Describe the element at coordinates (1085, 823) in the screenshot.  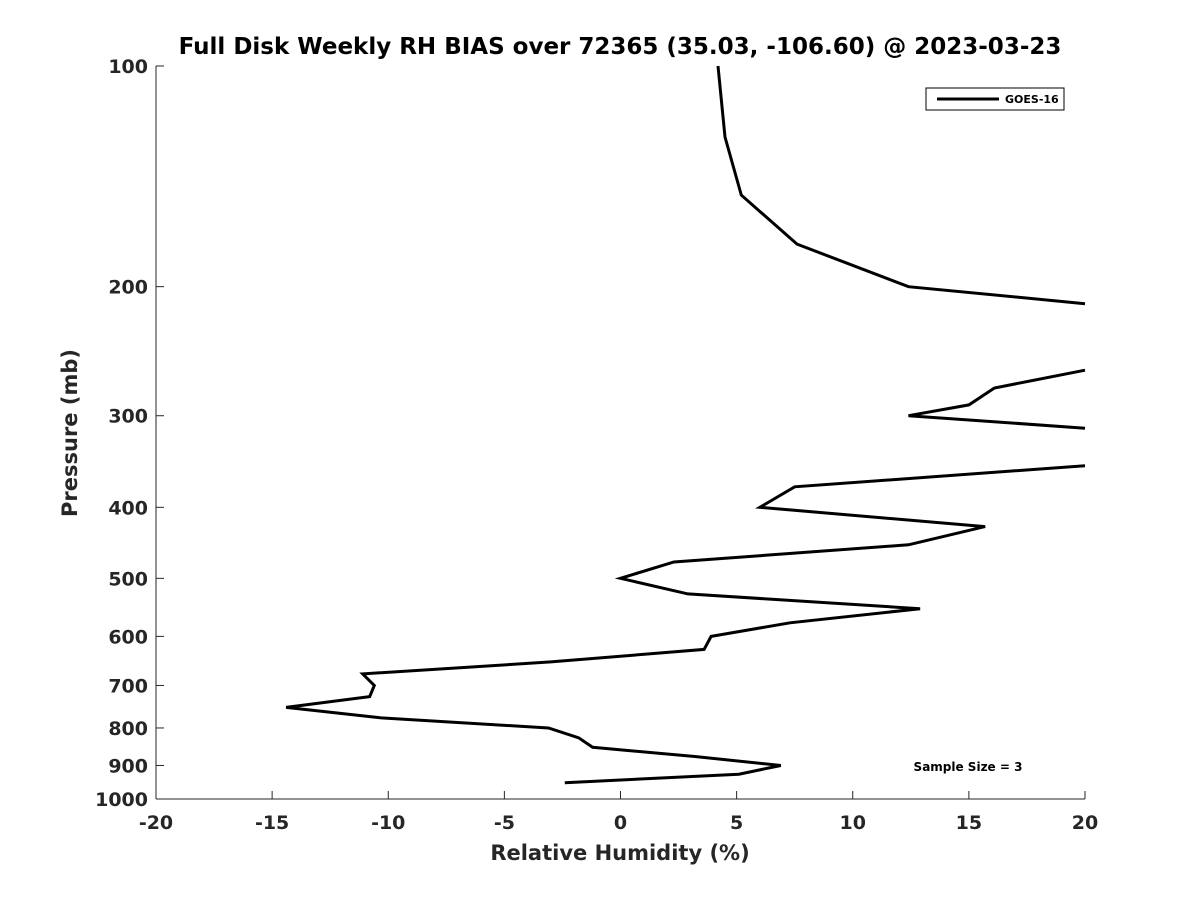
I see `x-tick-label: 20` at that location.